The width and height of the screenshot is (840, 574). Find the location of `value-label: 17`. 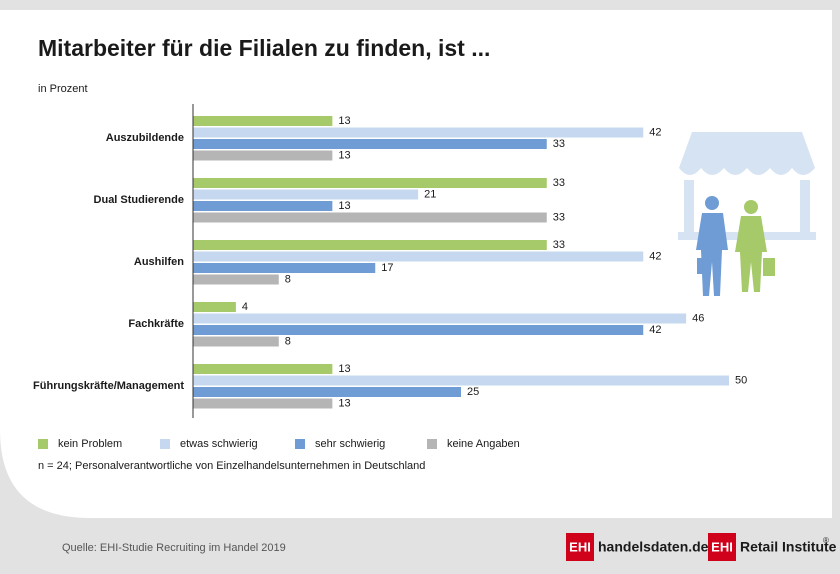

value-label: 17 is located at coordinates (387, 268).